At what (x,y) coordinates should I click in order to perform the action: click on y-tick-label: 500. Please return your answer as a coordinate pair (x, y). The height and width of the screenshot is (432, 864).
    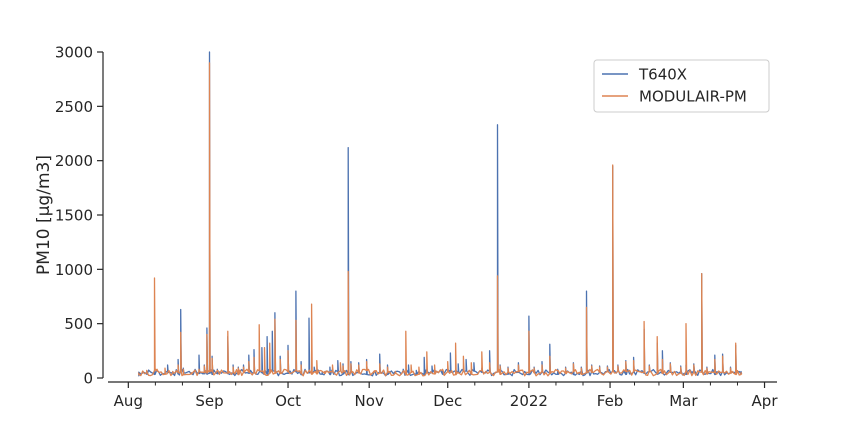
    Looking at the image, I should click on (78, 324).